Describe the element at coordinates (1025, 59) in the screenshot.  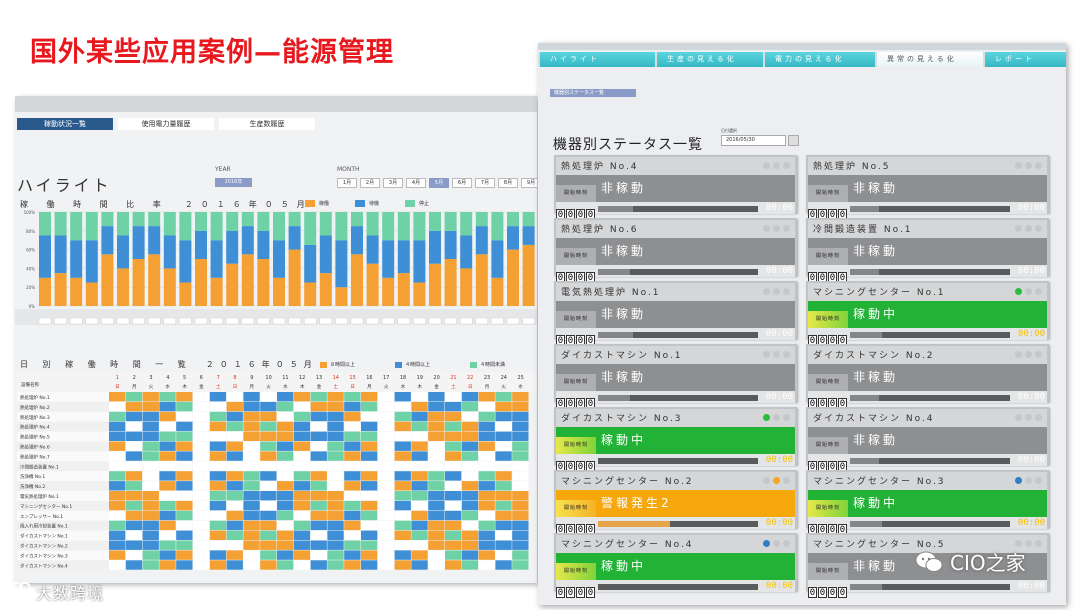
I see `tab-report: レポート` at that location.